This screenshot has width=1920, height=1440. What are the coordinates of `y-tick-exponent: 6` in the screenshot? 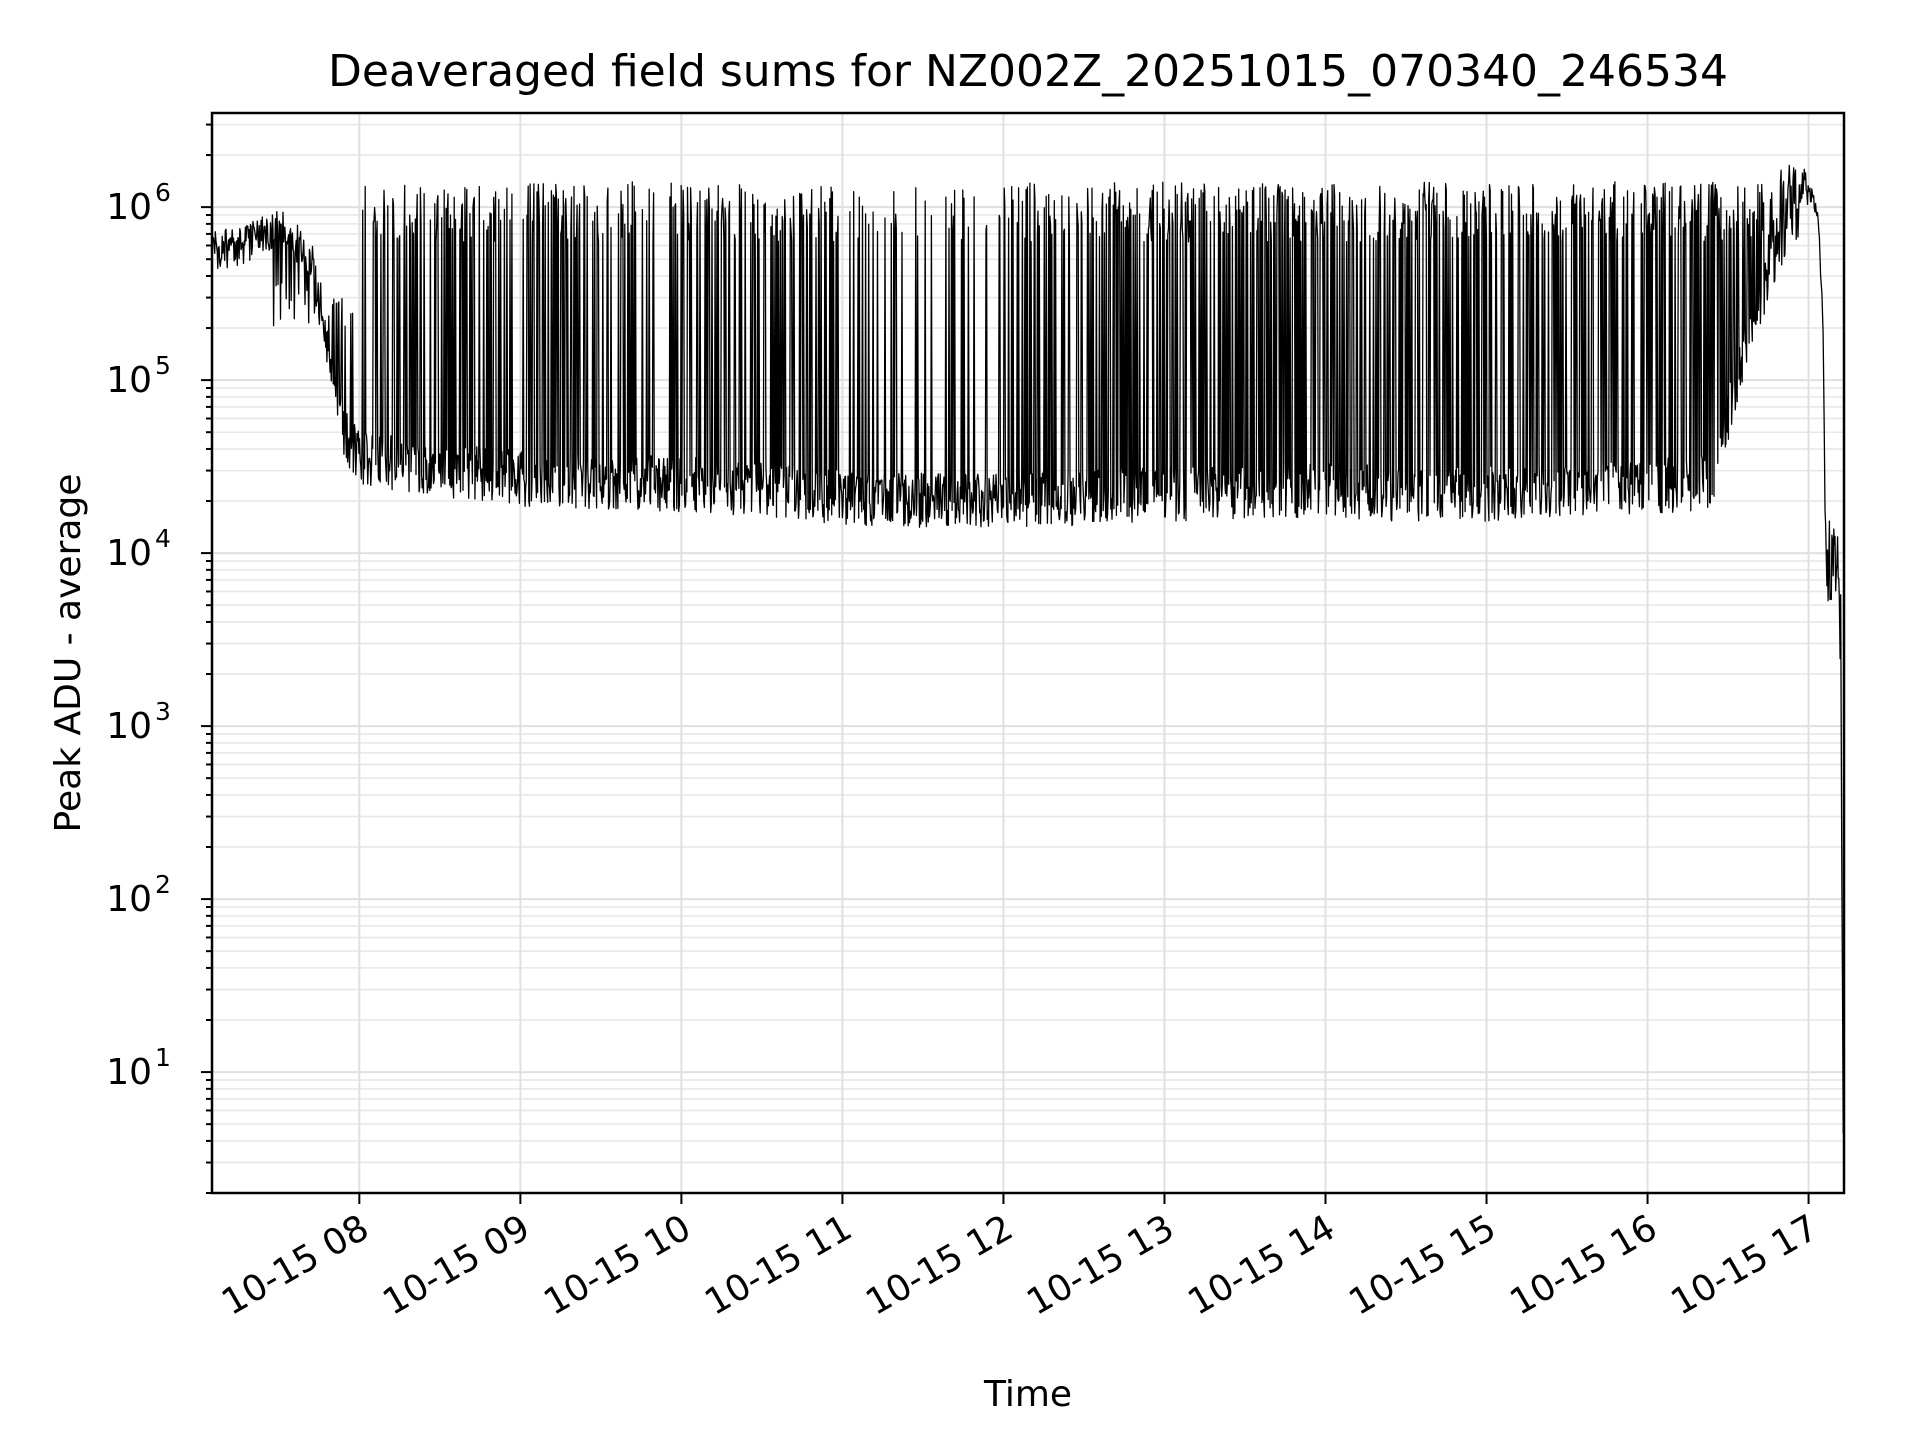 It's located at (163, 192).